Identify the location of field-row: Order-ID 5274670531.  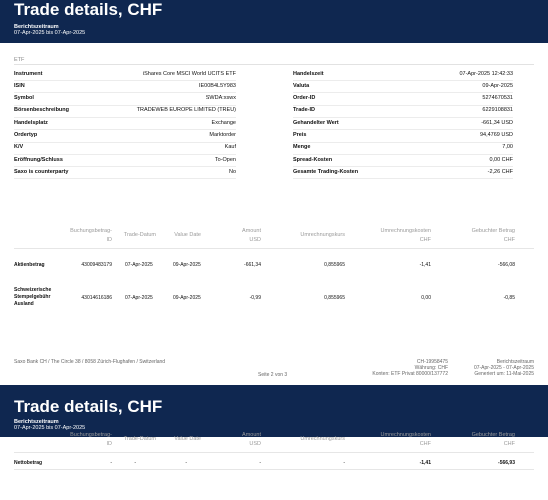
(403, 99).